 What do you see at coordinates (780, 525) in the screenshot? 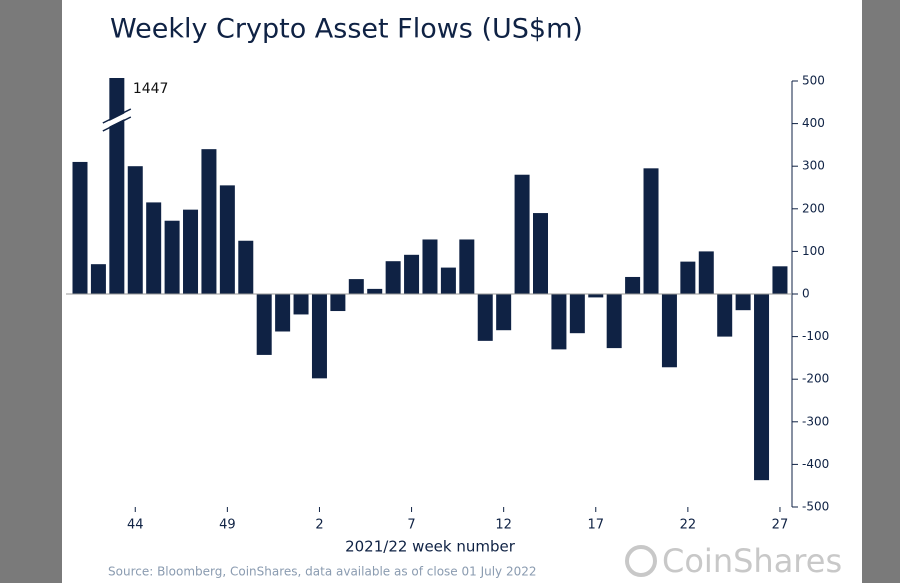
I see `x-tick-label: 27` at bounding box center [780, 525].